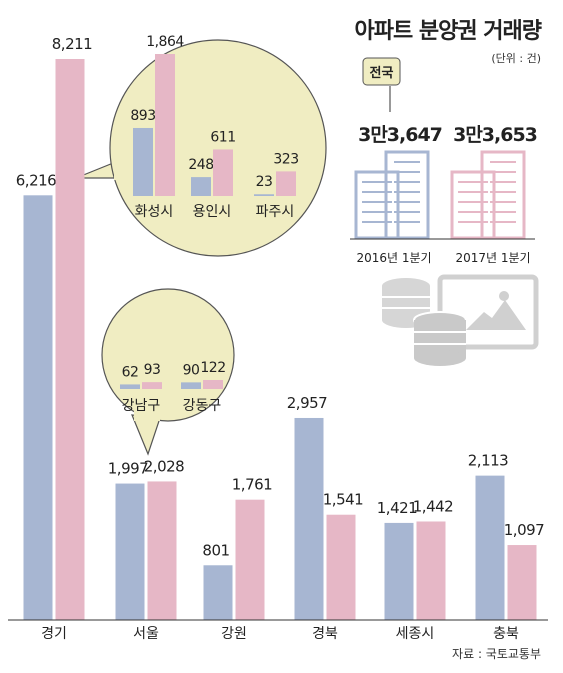  What do you see at coordinates (460, 320) in the screenshot?
I see `coins-photo-icon` at bounding box center [460, 320].